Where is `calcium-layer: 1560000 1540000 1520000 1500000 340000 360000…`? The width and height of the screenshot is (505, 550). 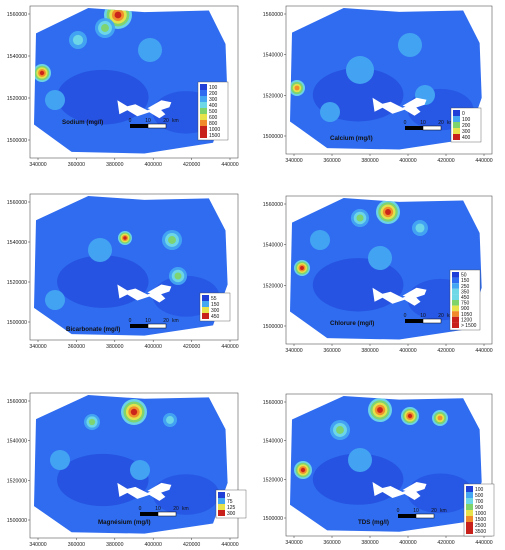 calcium-layer: 1560000 1540000 1520000 1500000 340000 360000… is located at coordinates (378, 84).